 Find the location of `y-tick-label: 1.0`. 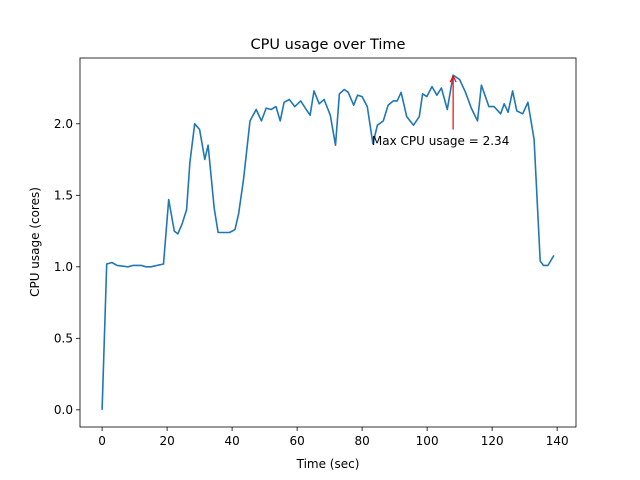

y-tick-label: 1.0 is located at coordinates (63, 267).